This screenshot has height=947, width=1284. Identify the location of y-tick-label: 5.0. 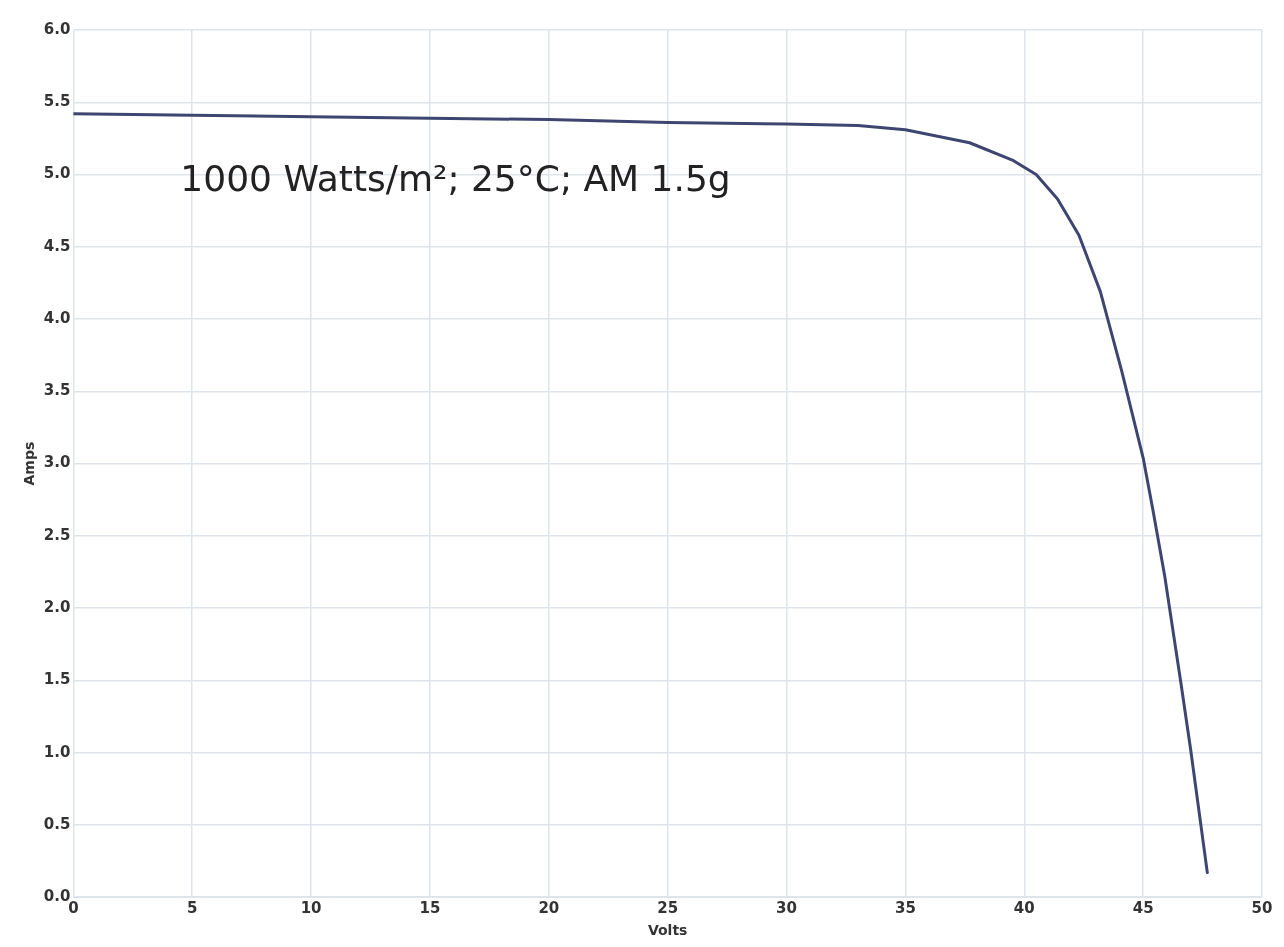
(57, 173).